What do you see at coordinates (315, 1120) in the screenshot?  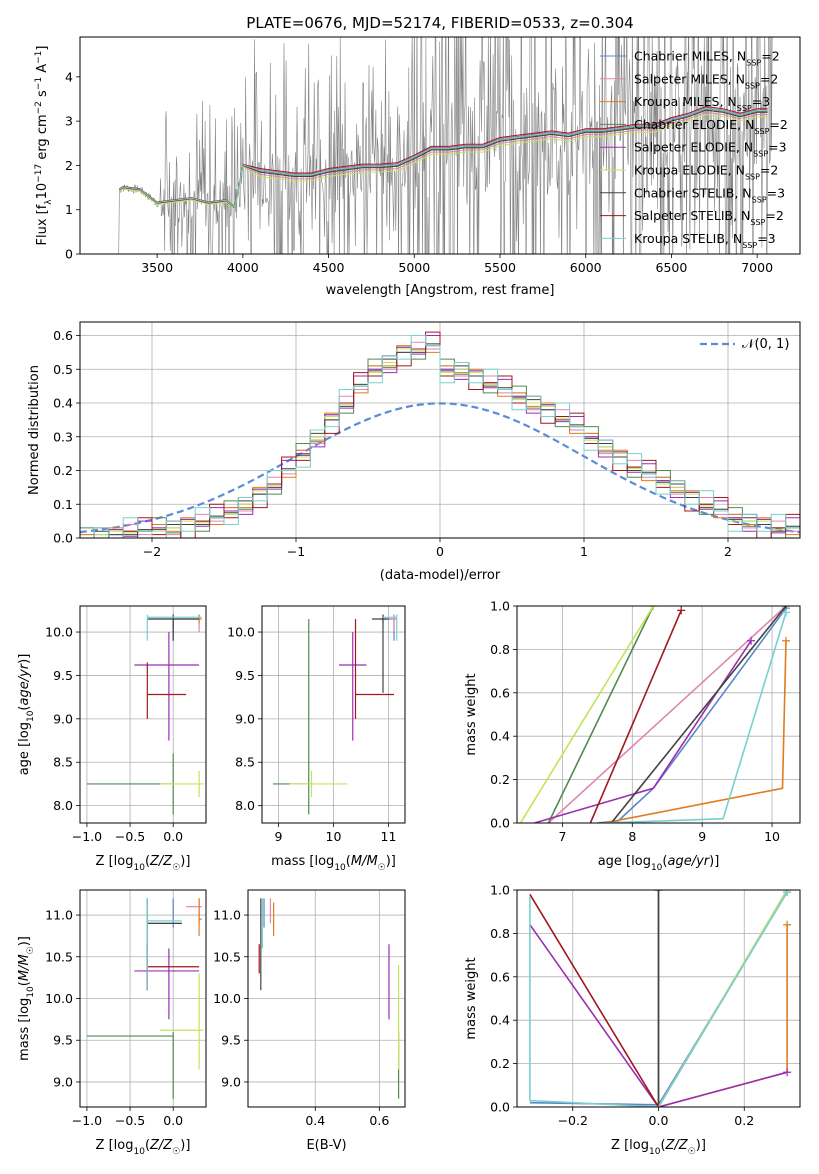 I see `x-tick-label: 0.4` at bounding box center [315, 1120].